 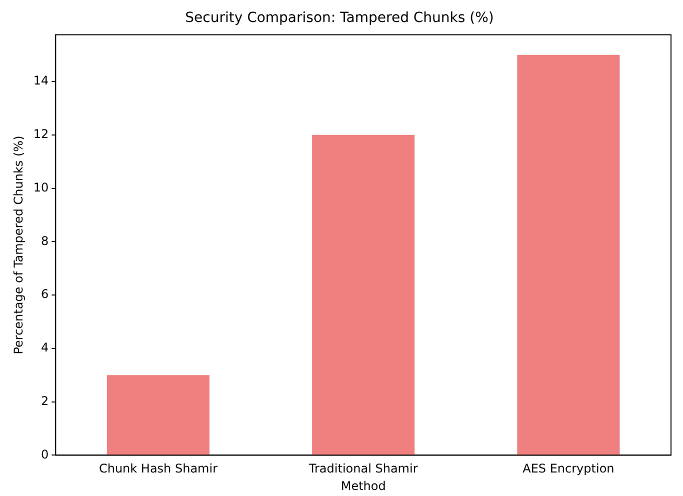 What do you see at coordinates (41, 81) in the screenshot?
I see `y-tick-label: 14` at bounding box center [41, 81].